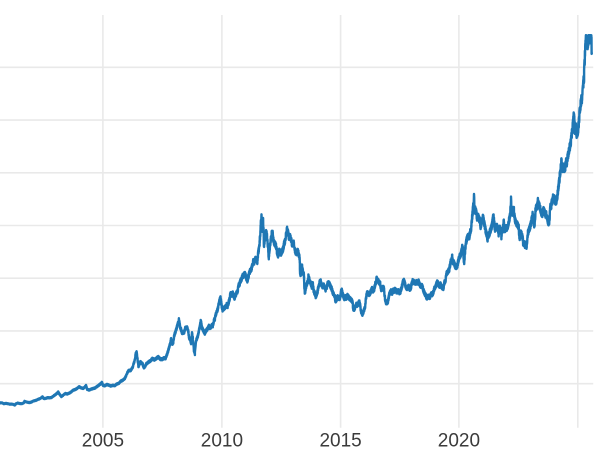 Image resolution: width=600 pixels, height=450 pixels. I want to click on svg-text: 2020, so click(459, 440).